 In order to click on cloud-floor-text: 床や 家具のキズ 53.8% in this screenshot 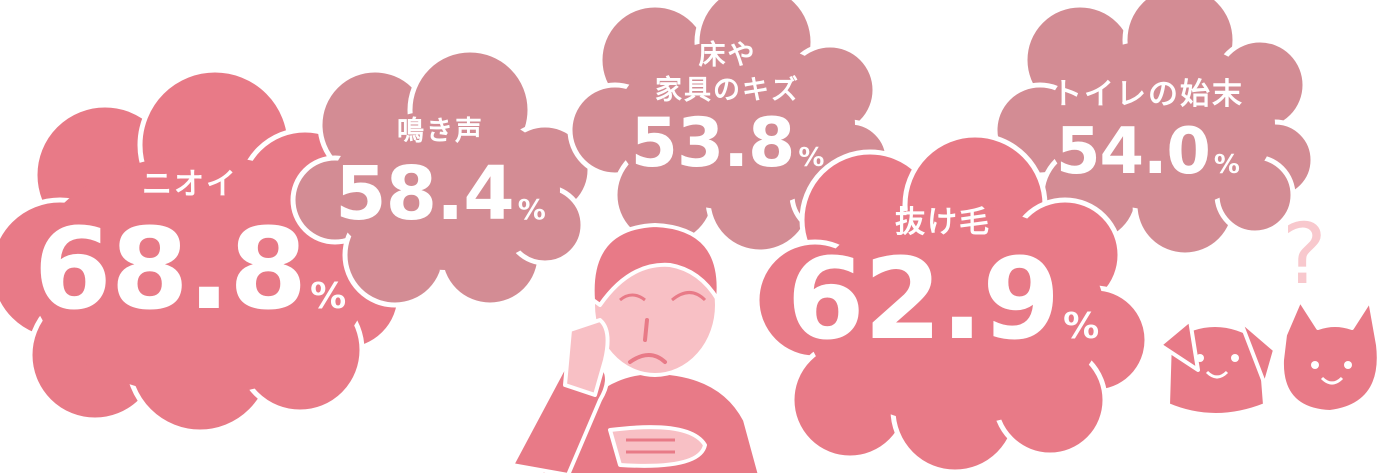, I will do `click(727, 109)`.